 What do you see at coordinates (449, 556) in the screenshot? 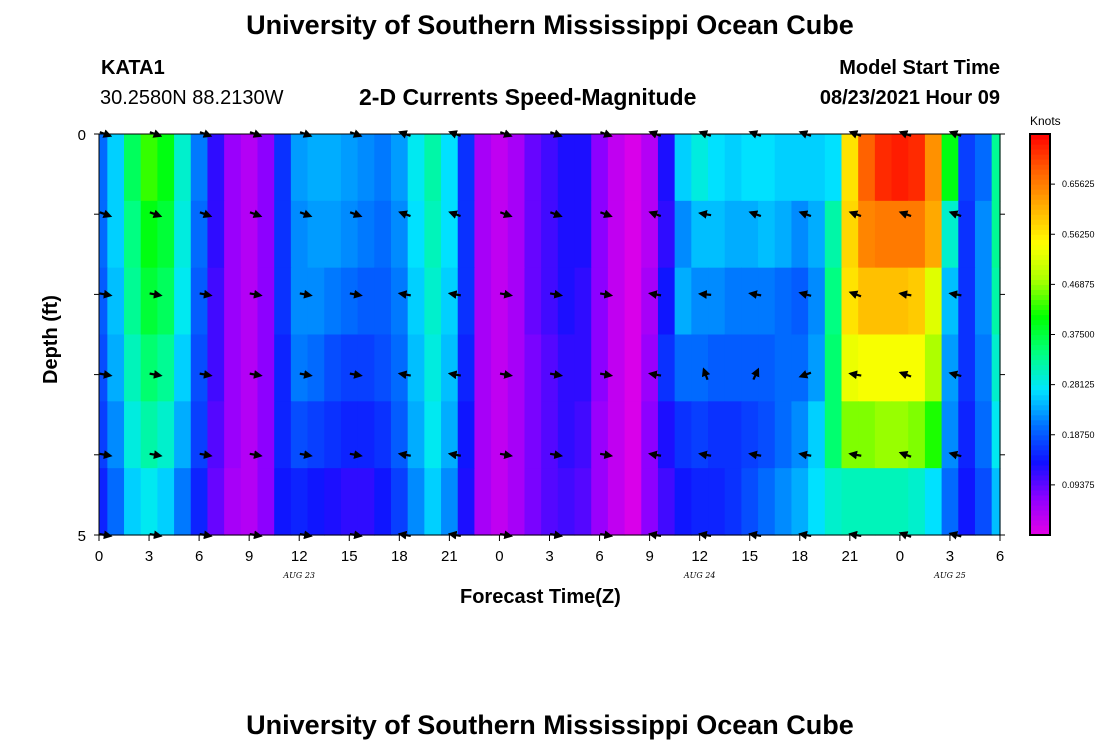
I see `x-tick-label: 21` at bounding box center [449, 556].